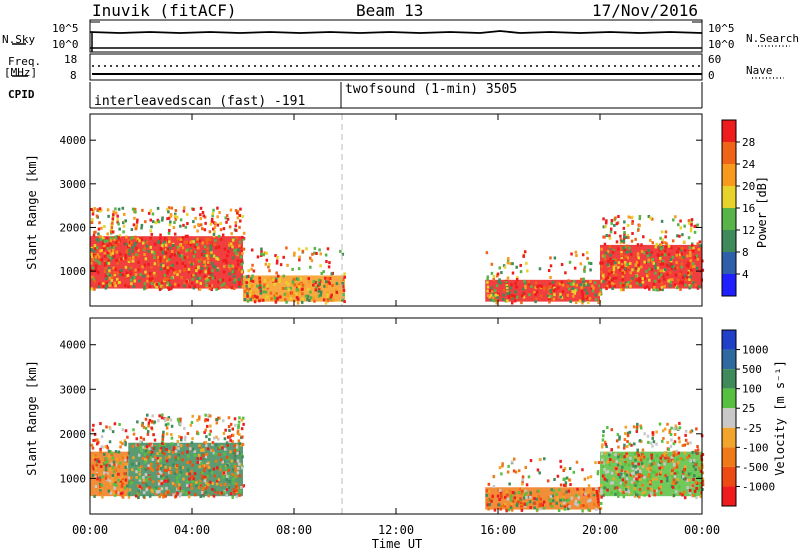 The image size is (800, 554). What do you see at coordinates (748, 142) in the screenshot?
I see `colorbar-tick-label: 28` at bounding box center [748, 142].